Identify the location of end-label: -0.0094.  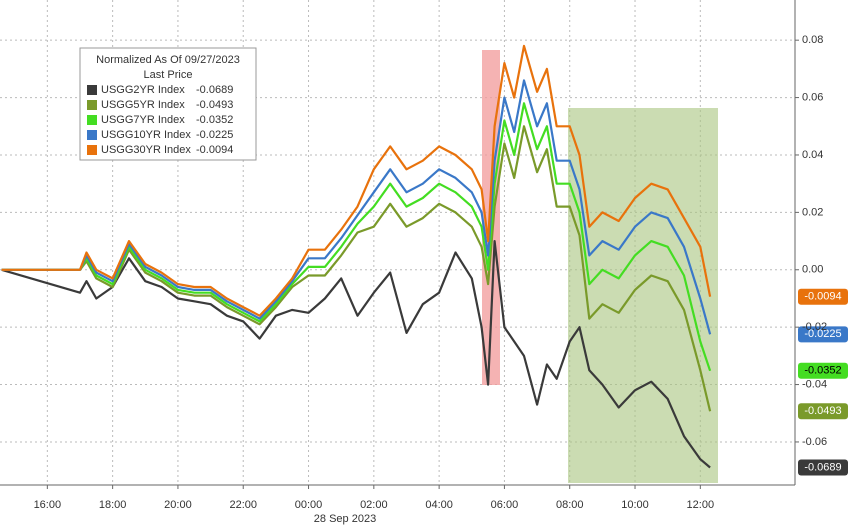
(822, 297).